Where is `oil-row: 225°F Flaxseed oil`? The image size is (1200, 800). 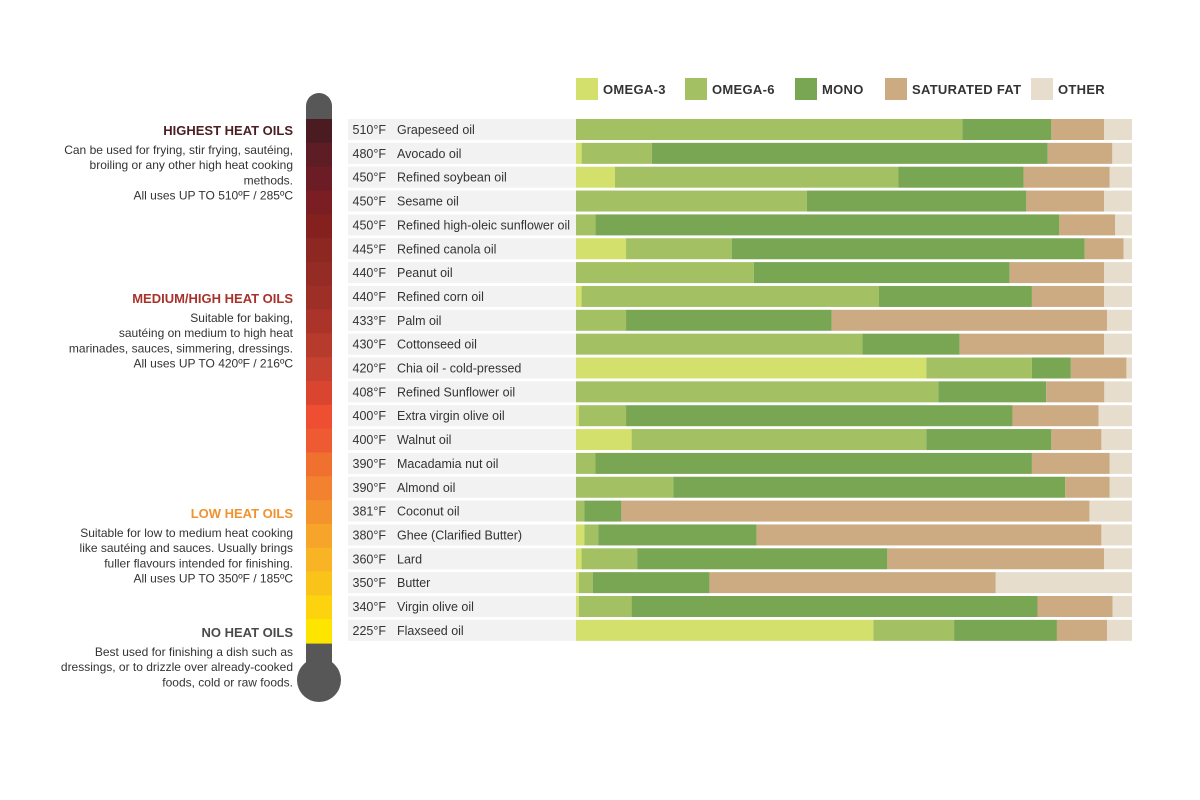 oil-row: 225°F Flaxseed oil is located at coordinates (740, 630).